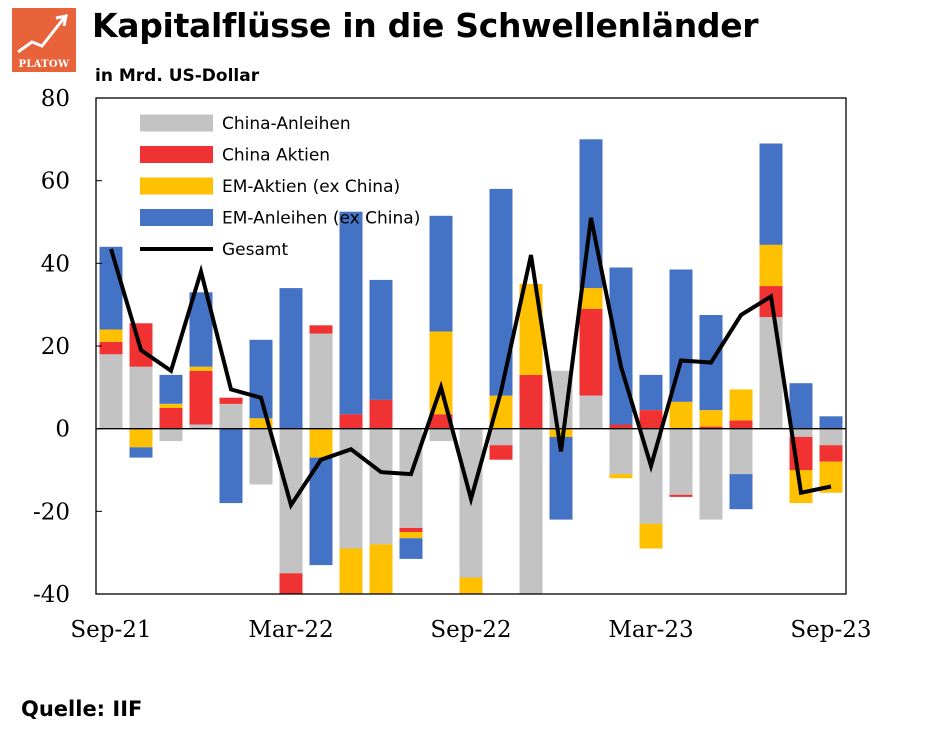 The height and width of the screenshot is (738, 925). What do you see at coordinates (55, 99) in the screenshot?
I see `y-tick-label-80: 80` at bounding box center [55, 99].